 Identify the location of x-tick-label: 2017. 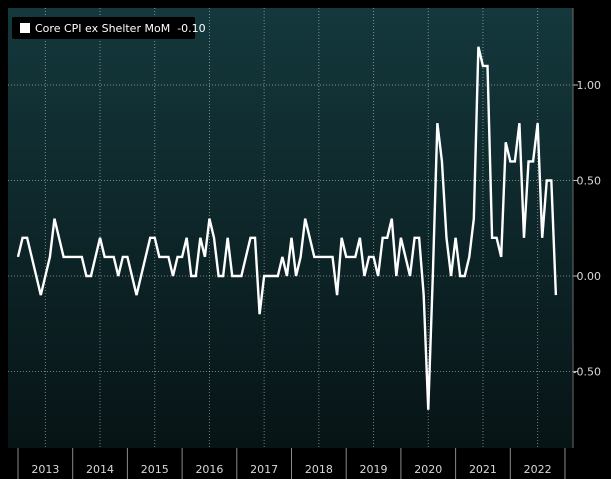
(264, 469).